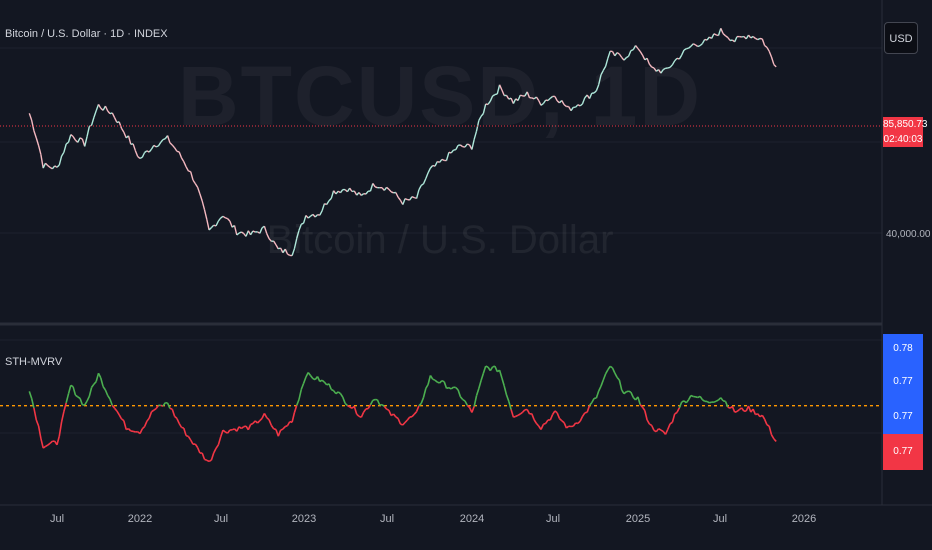  Describe the element at coordinates (903, 452) in the screenshot. I see `indicator-tag-4: 0.77` at that location.